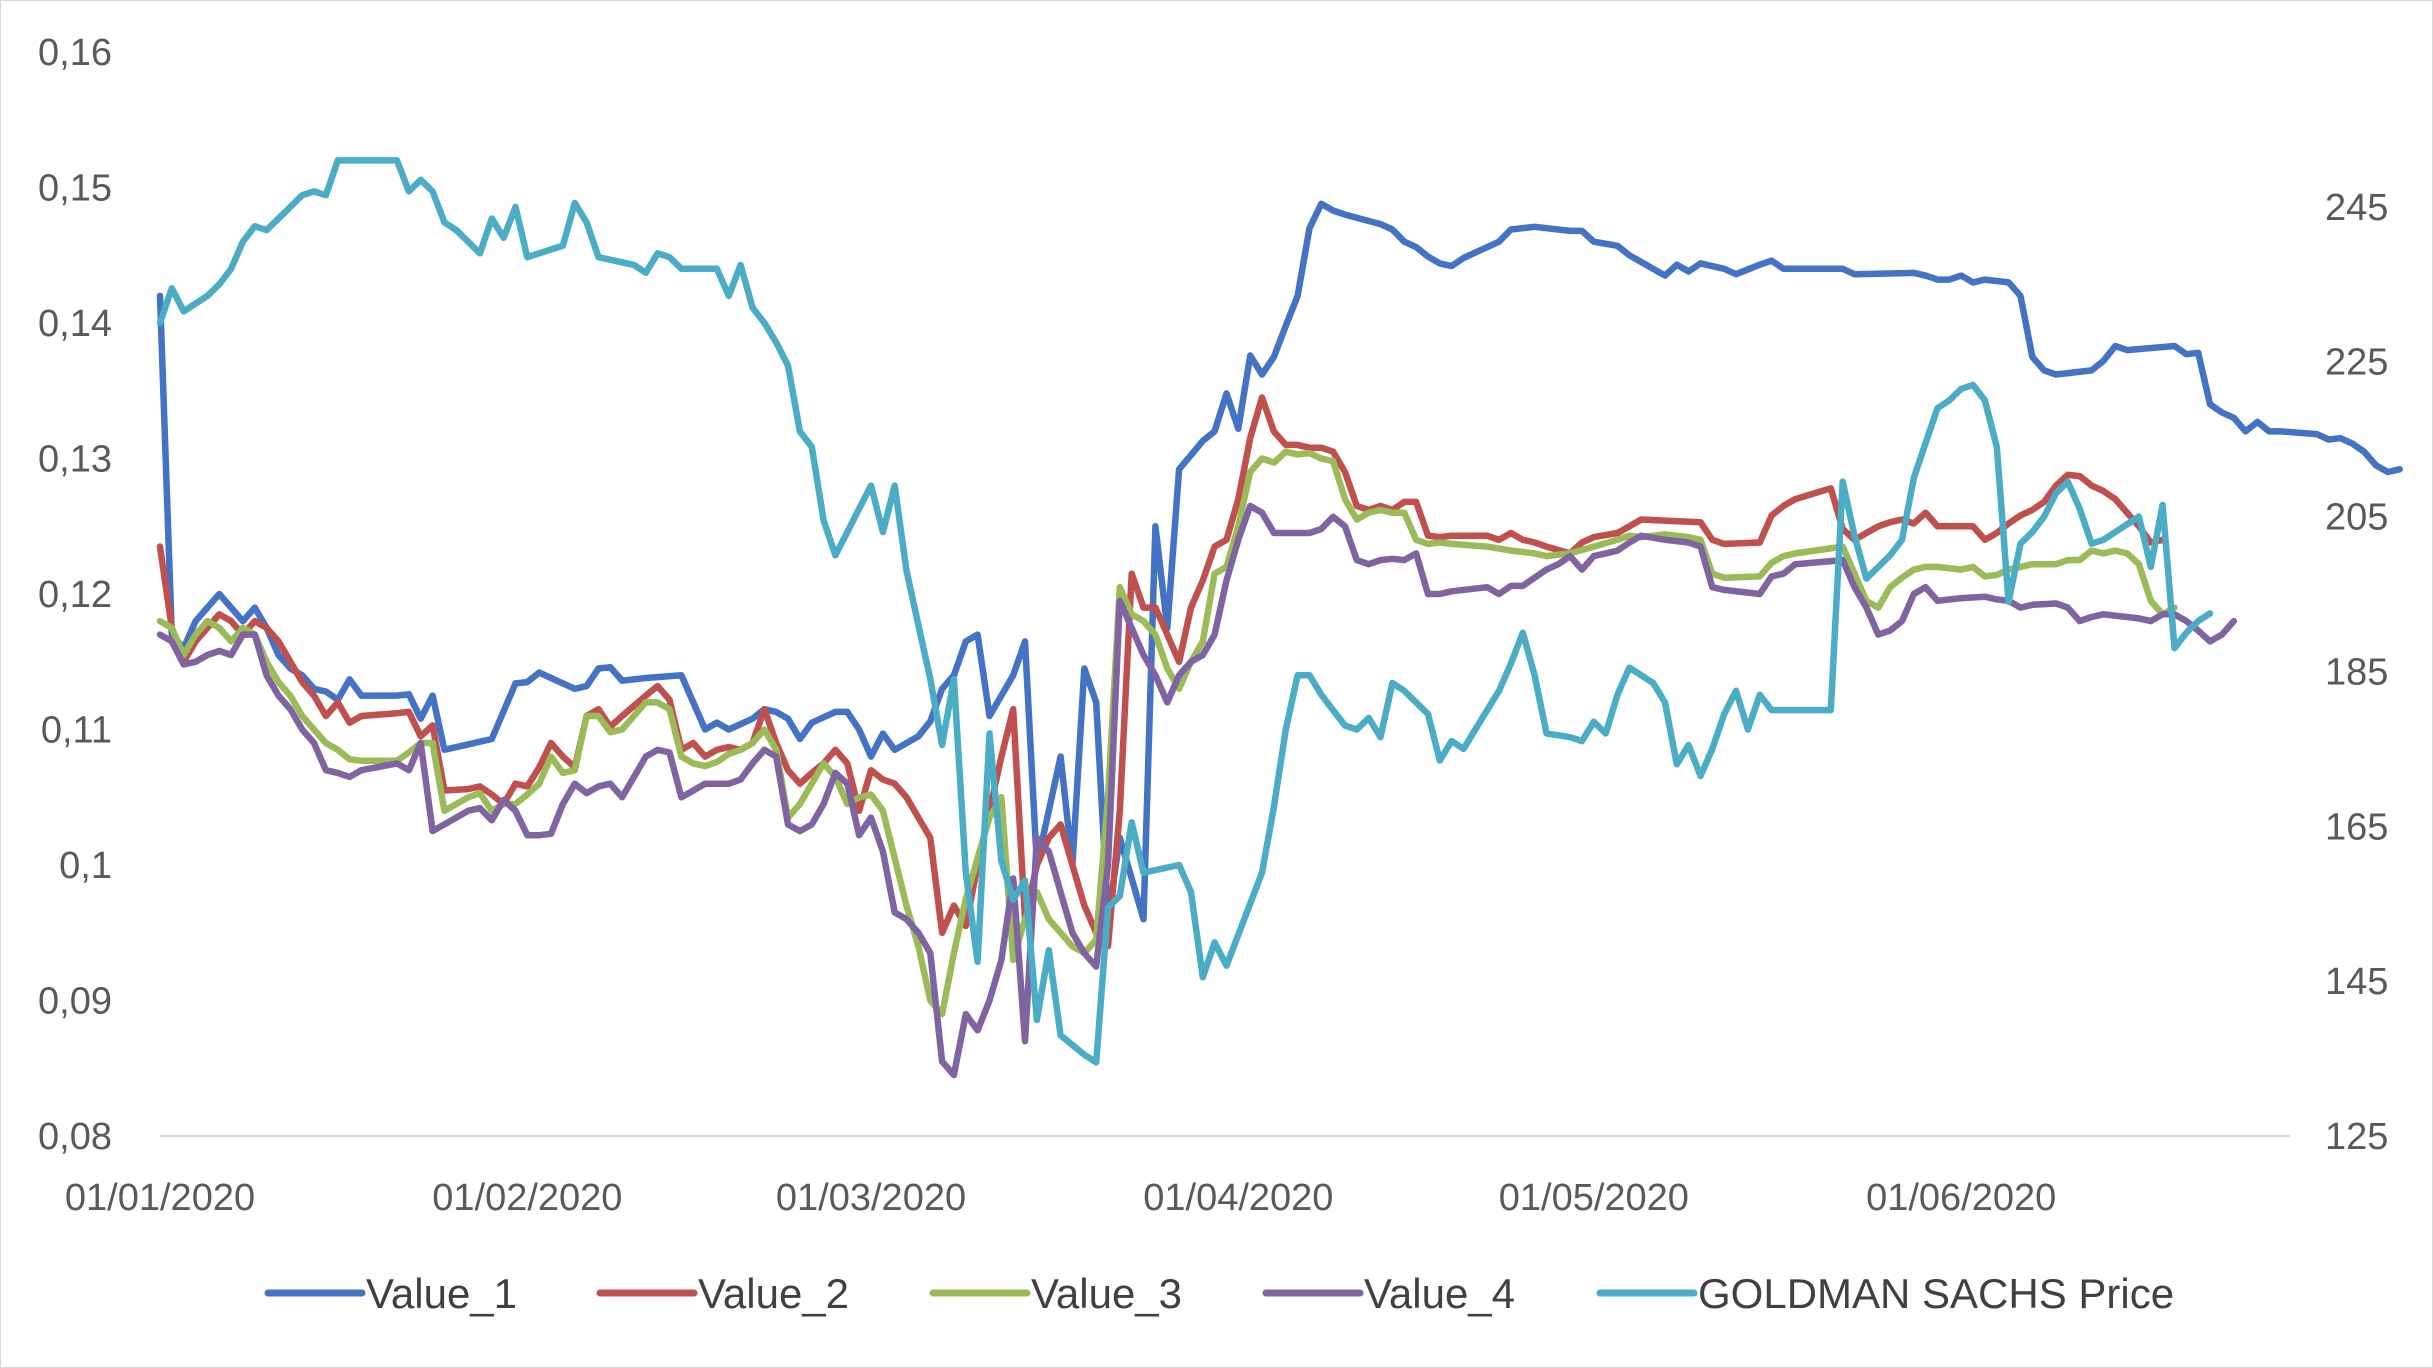  I want to click on y-right-tick-label: 245, so click(2356, 208).